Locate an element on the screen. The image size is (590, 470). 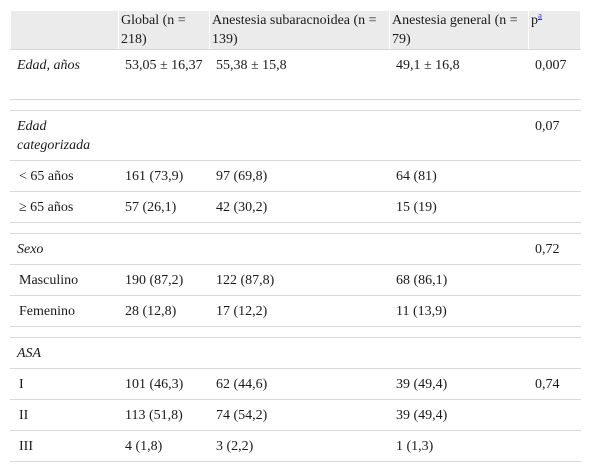
cell-subarachnoid: 42 (30,2) is located at coordinates (299, 207).